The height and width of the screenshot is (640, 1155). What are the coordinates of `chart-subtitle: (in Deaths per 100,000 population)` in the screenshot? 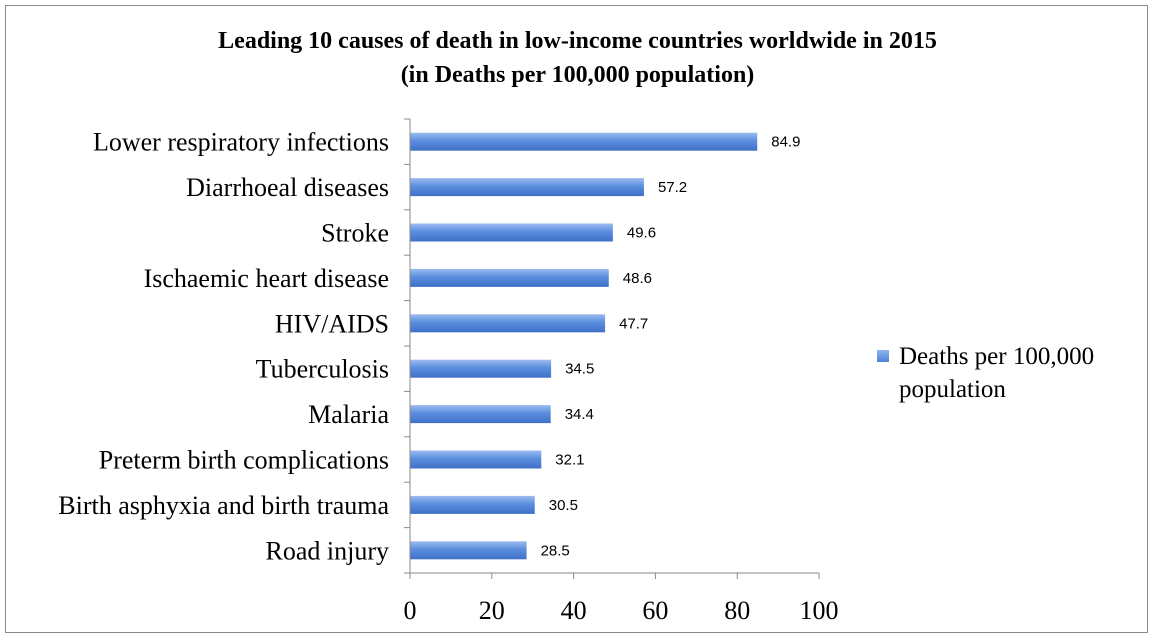 It's located at (577, 75).